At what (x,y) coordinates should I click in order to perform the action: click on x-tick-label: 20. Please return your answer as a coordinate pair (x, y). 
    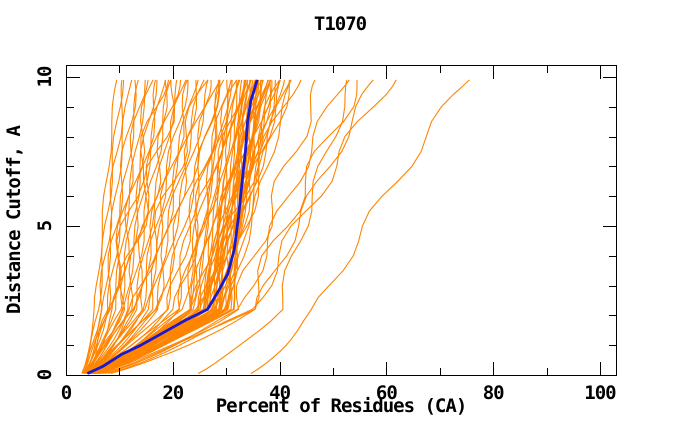
    Looking at the image, I should click on (173, 393).